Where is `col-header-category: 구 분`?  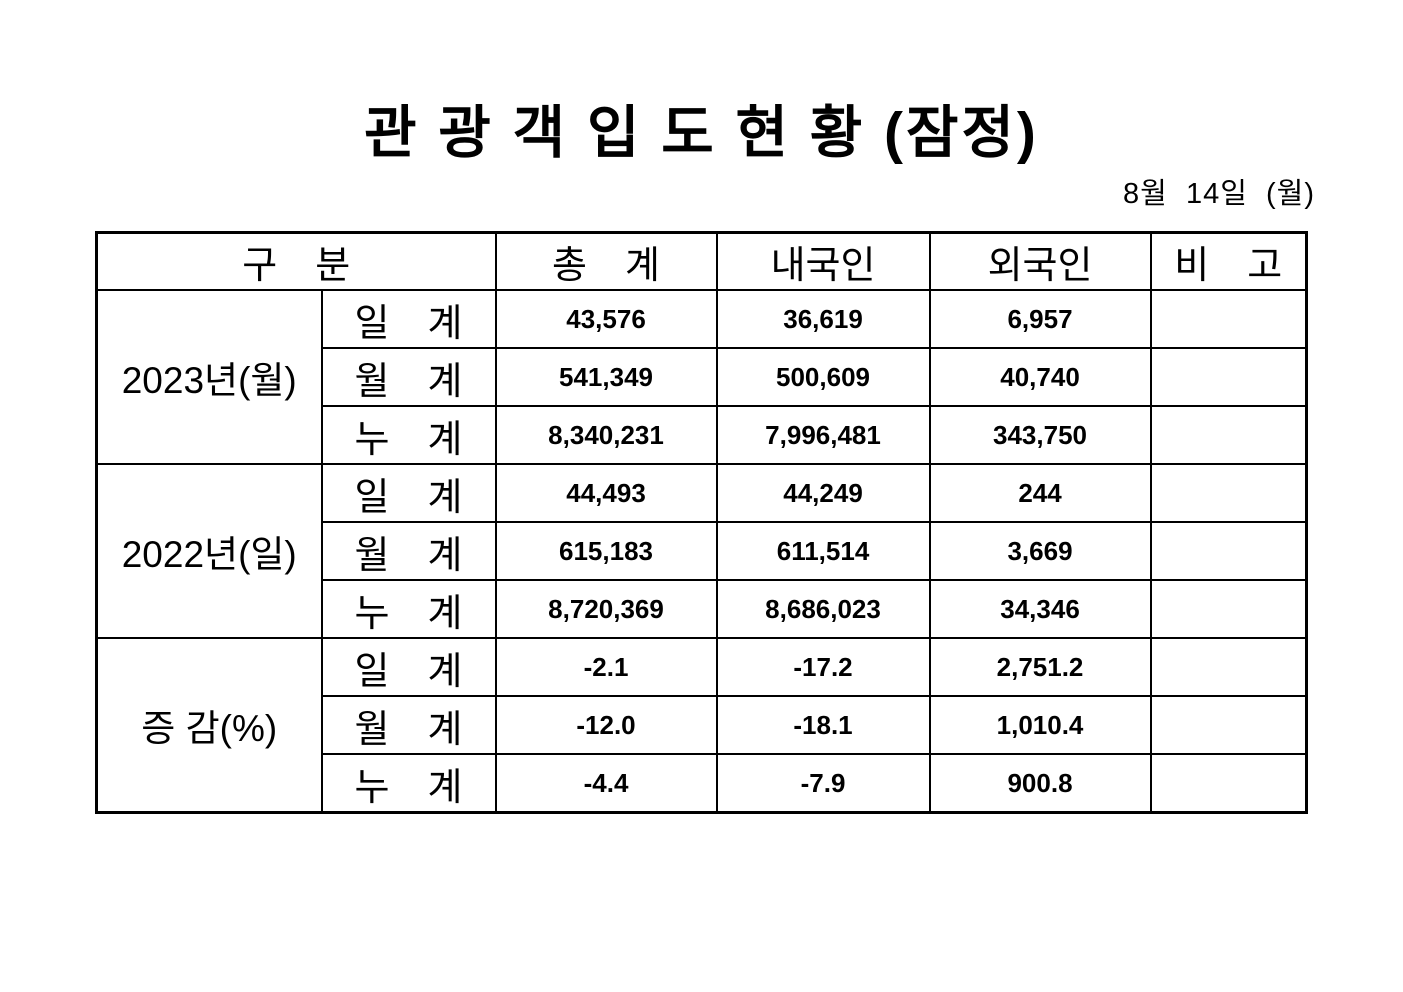
col-header-category: 구 분 is located at coordinates (296, 261).